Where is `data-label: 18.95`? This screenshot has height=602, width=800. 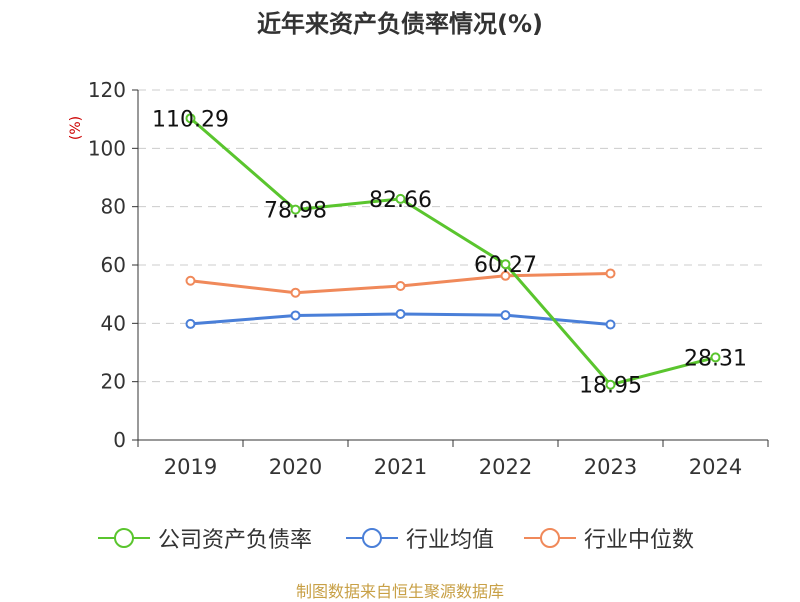 data-label: 18.95 is located at coordinates (610, 386).